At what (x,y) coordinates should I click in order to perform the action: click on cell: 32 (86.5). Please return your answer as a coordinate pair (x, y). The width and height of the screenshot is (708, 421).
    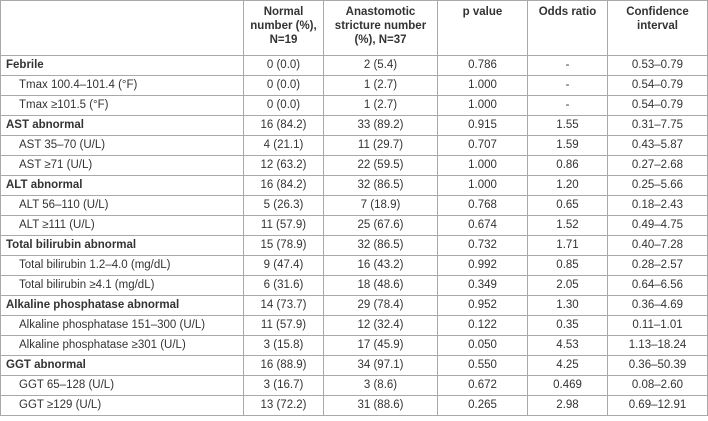
    Looking at the image, I should click on (380, 245).